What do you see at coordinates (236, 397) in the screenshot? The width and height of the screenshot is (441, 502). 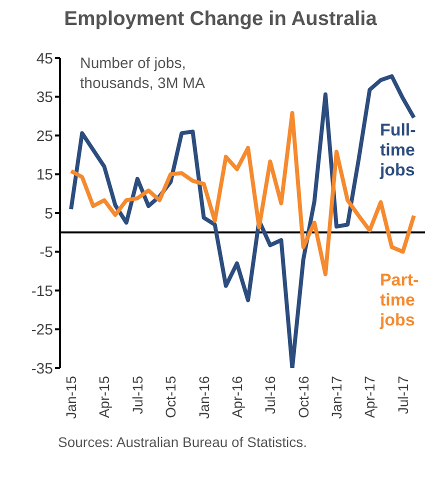 I see `x-tick-label: Apr-16` at bounding box center [236, 397].